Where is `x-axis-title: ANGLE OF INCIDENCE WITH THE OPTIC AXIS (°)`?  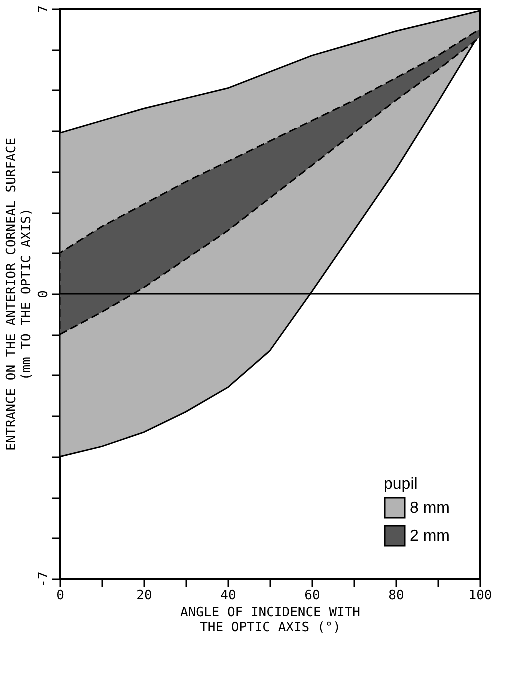 x-axis-title: ANGLE OF INCIDENCE WITH THE OPTIC AXIS (°) is located at coordinates (270, 621).